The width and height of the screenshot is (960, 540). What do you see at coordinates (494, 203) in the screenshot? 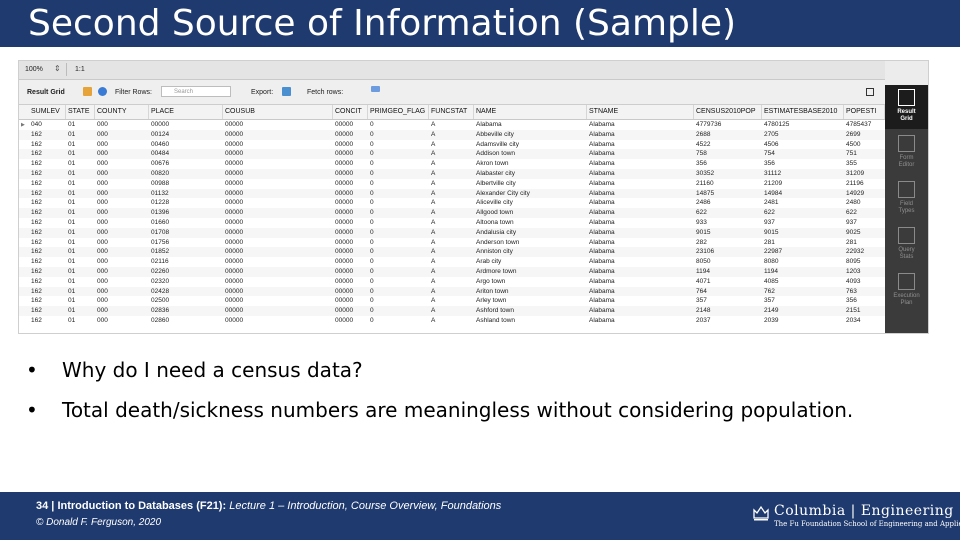
I see `table-cell: Aliceville city` at bounding box center [494, 203].